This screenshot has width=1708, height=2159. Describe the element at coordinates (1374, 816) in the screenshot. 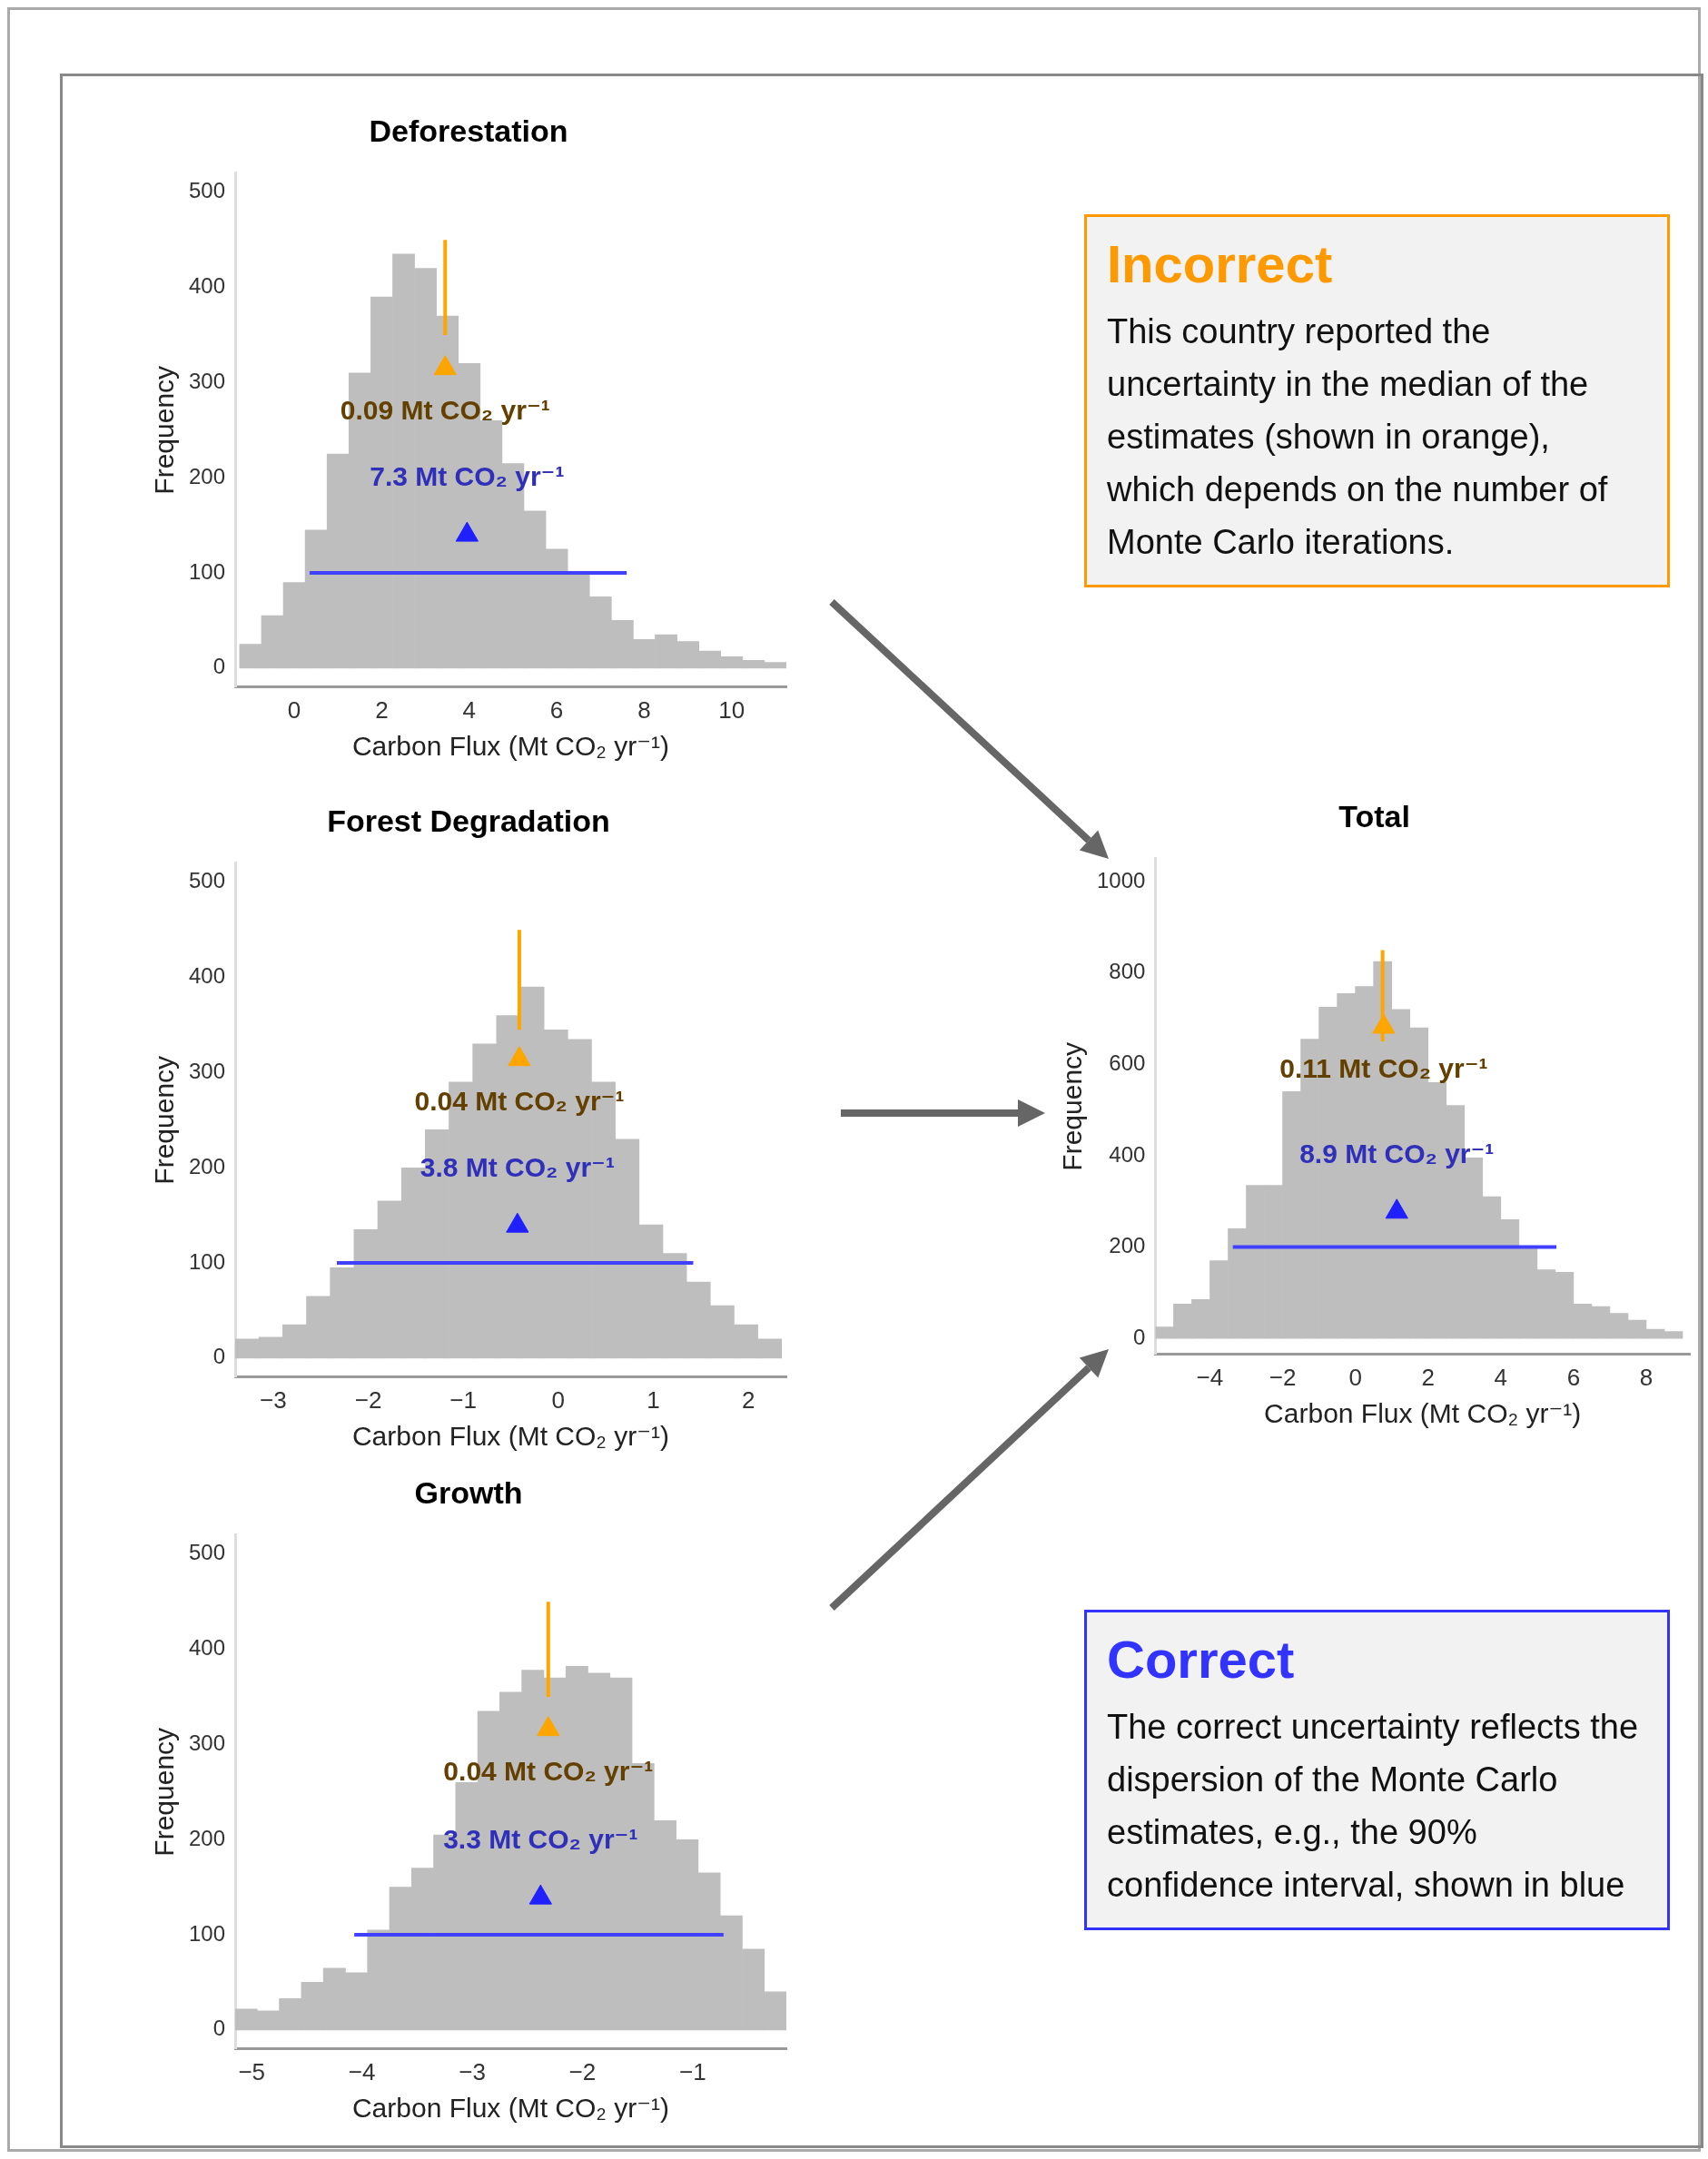

I see `chart-title: Total` at that location.